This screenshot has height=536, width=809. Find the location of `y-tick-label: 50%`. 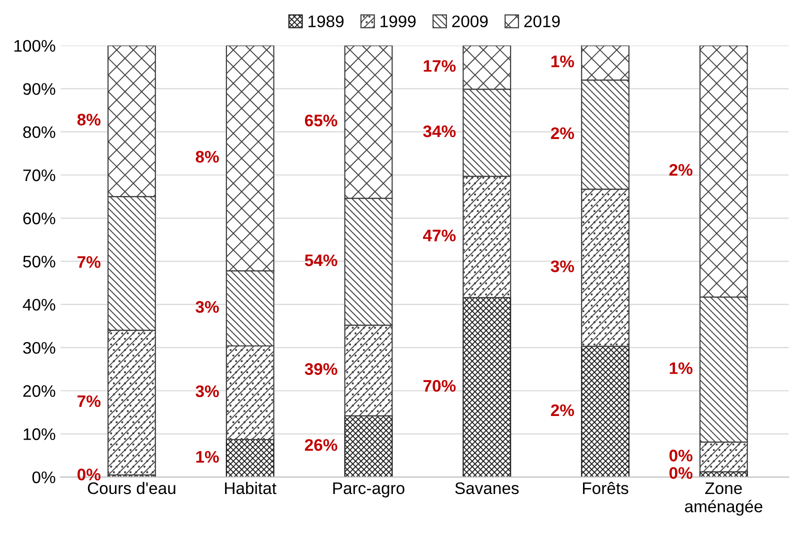

y-tick-label: 50% is located at coordinates (39, 262).